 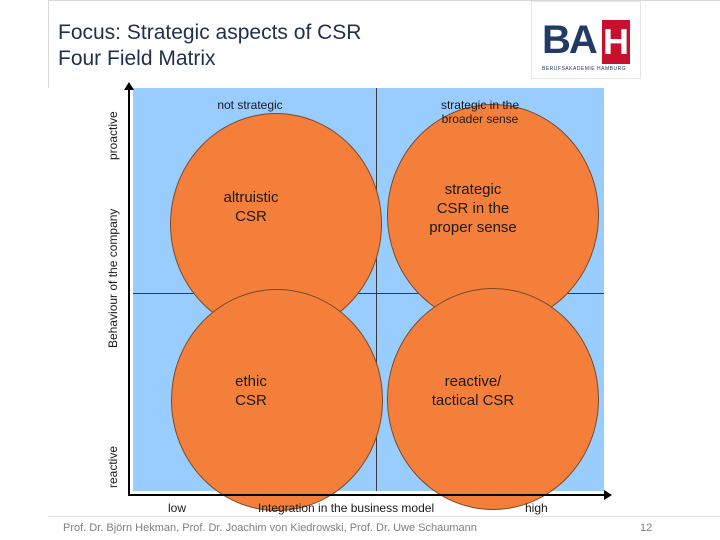 What do you see at coordinates (384, 0) in the screenshot?
I see `header-top-rule` at bounding box center [384, 0].